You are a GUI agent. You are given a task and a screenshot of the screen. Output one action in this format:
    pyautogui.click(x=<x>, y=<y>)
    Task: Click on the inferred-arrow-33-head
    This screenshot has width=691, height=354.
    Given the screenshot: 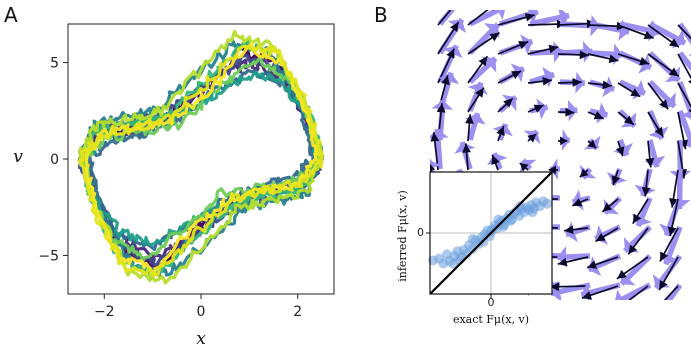 What is the action you would take?
    pyautogui.click(x=628, y=120)
    